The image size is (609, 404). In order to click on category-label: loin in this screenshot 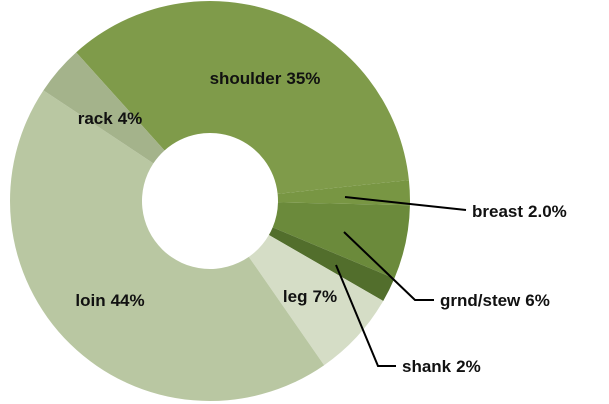, I will do `click(90, 300)`.